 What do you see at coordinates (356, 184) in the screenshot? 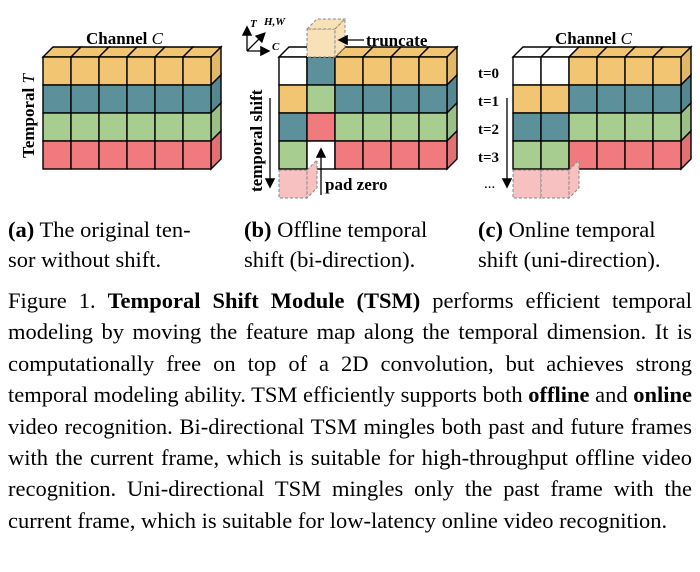
I see `pad-zero-label: pad zero` at bounding box center [356, 184].